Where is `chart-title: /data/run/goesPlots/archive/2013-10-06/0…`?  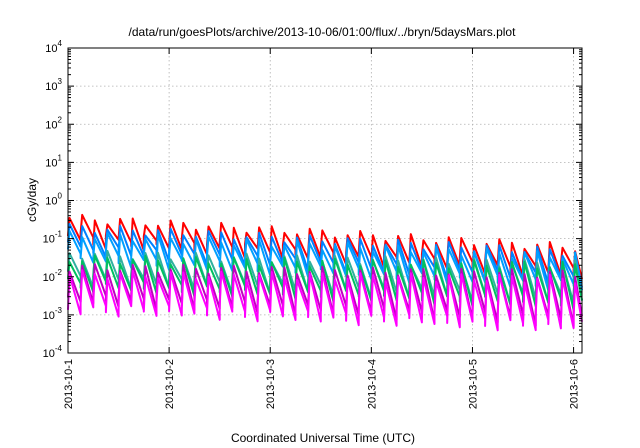 chart-title: /data/run/goesPlots/archive/2013-10-06/0… is located at coordinates (323, 32).